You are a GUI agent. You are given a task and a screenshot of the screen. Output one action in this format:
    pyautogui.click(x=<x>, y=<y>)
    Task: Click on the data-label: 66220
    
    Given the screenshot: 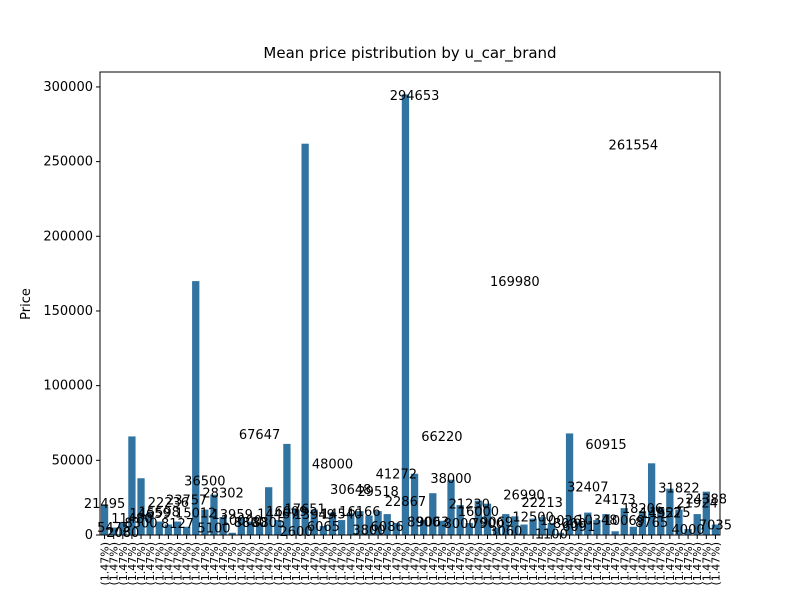 What is the action you would take?
    pyautogui.click(x=441, y=437)
    